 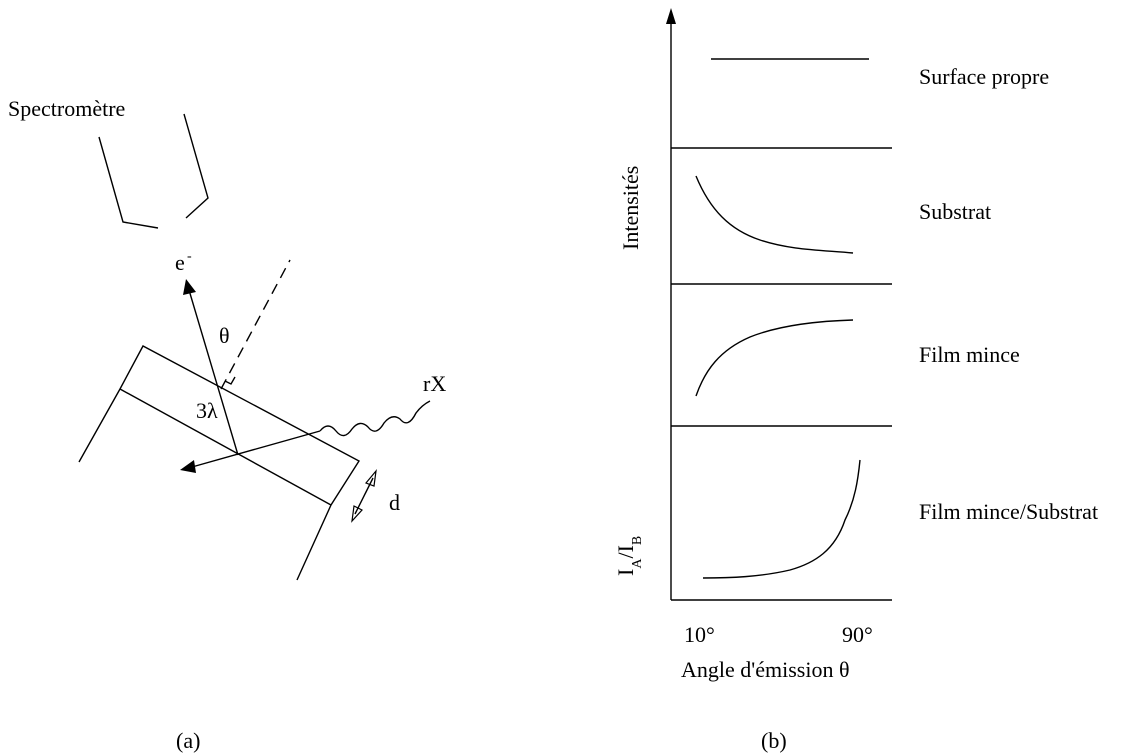 I want to click on row-label-substrat: Substrat, so click(x=955, y=211).